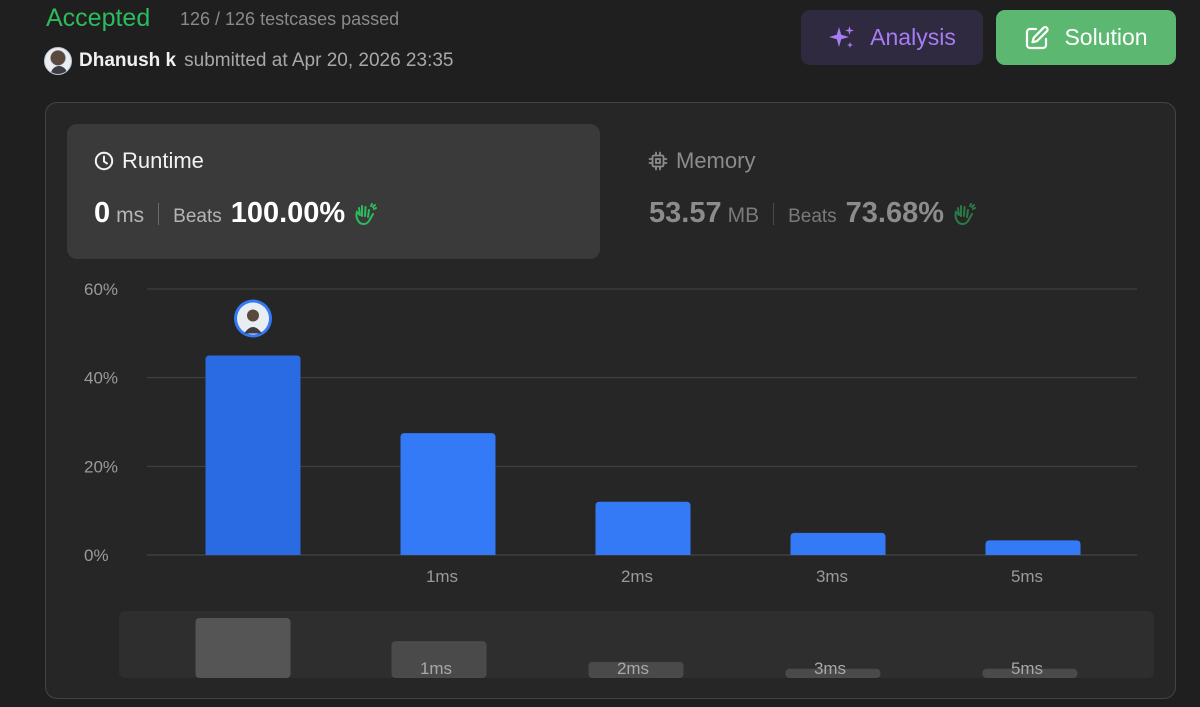 Image resolution: width=1200 pixels, height=707 pixels. What do you see at coordinates (288, 213) in the screenshot?
I see `runtime-beats-percent: 100.00%` at bounding box center [288, 213].